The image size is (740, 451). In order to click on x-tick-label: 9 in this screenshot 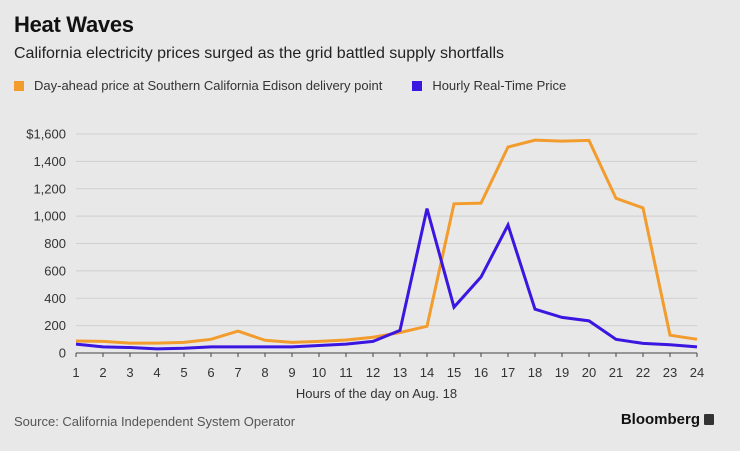, I will do `click(291, 372)`.